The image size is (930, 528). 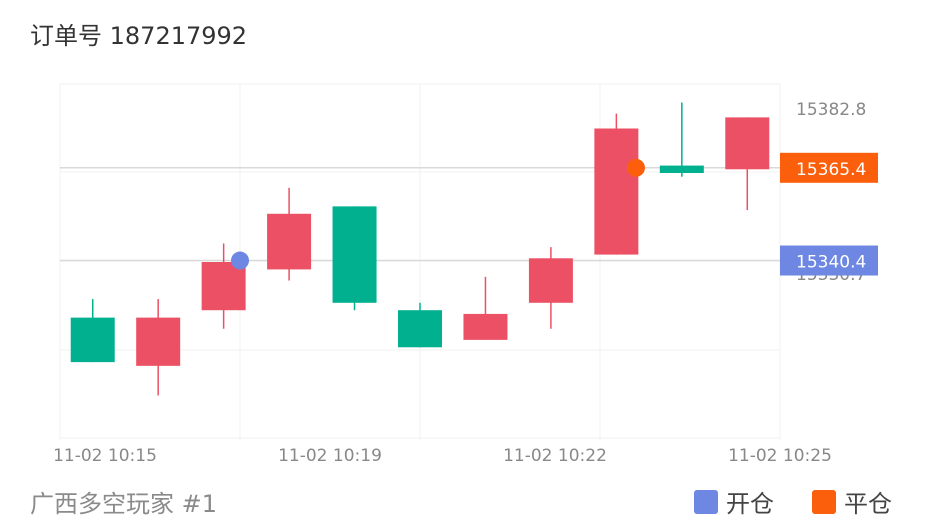 I want to click on legend-close: 平仓, so click(x=852, y=501).